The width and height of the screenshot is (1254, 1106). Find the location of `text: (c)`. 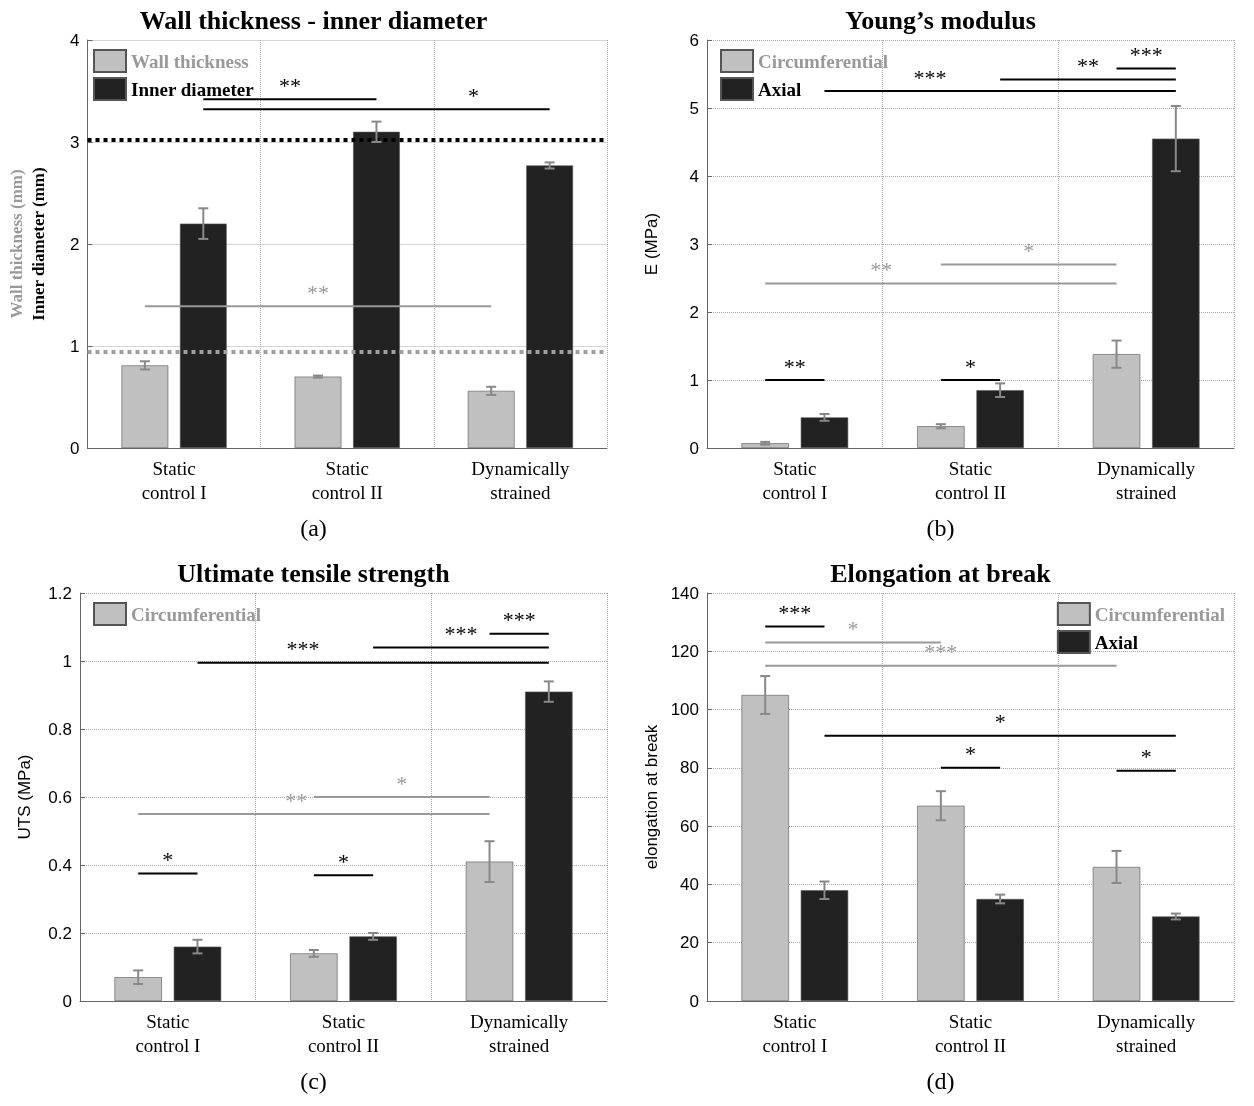

text: (c) is located at coordinates (313, 1081).